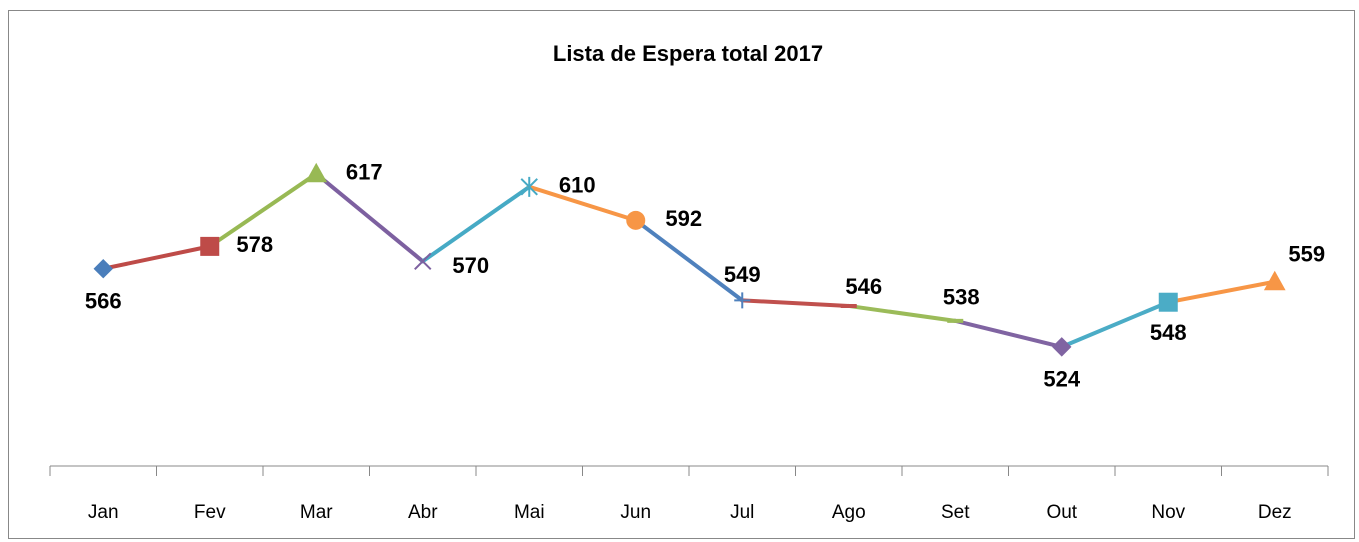  I want to click on x-tick-label: Abr, so click(423, 512).